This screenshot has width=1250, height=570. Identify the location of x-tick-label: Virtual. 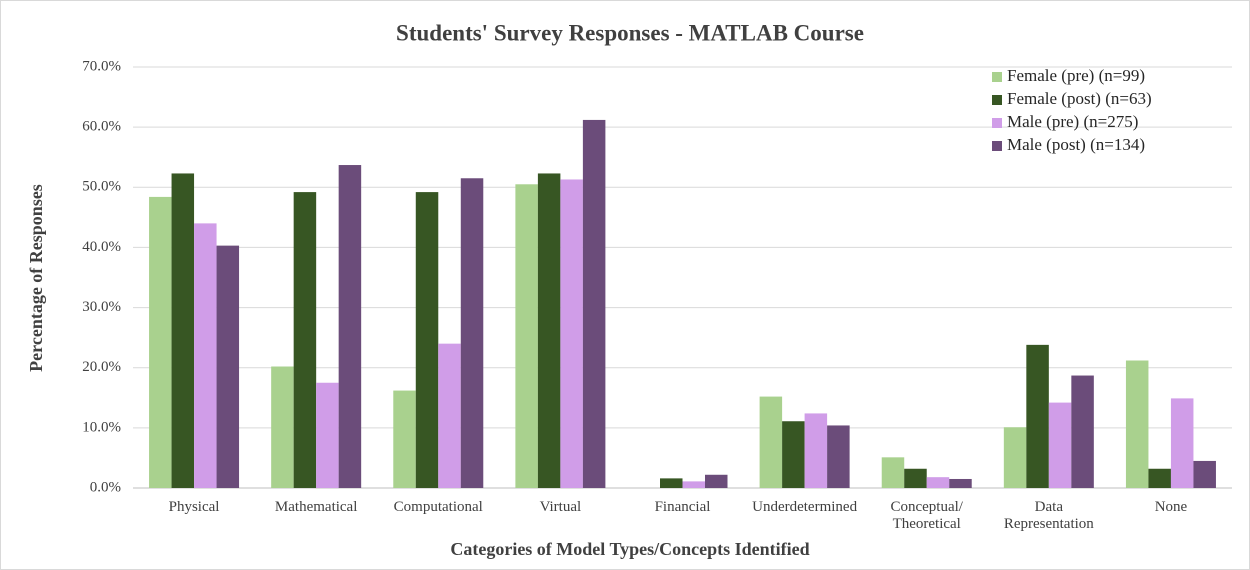
(560, 507).